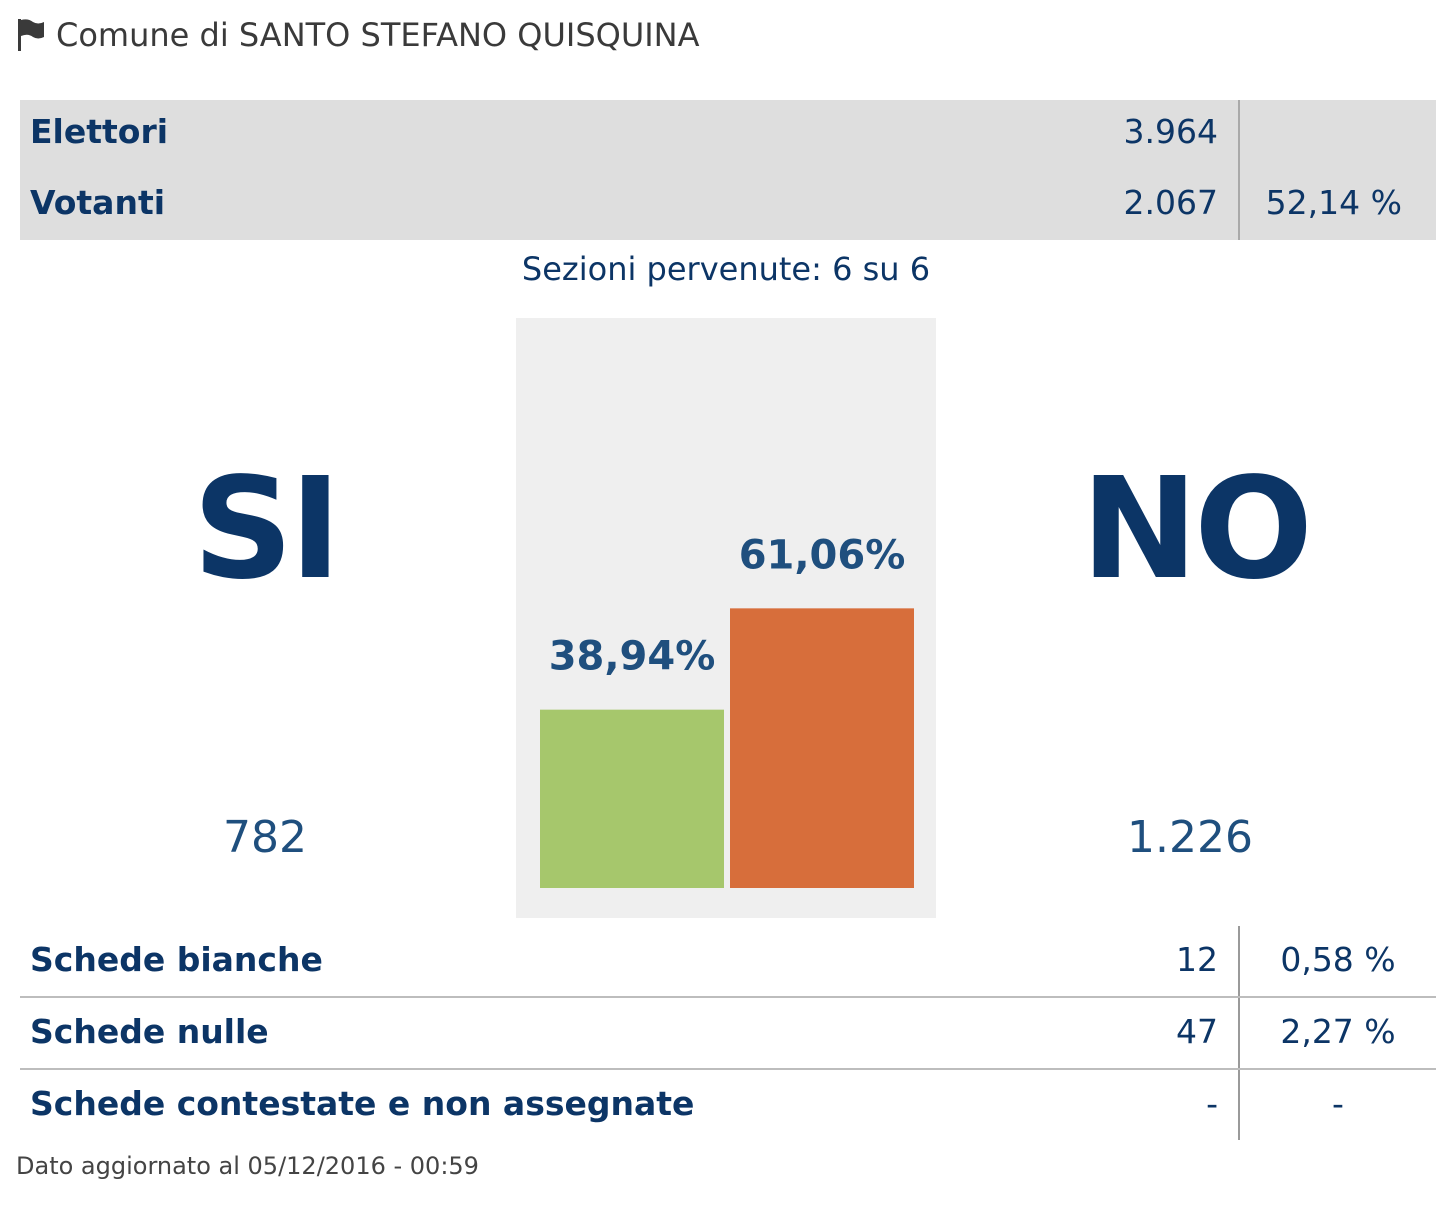 This screenshot has width=1452, height=1208. I want to click on si-bar, so click(632, 798).